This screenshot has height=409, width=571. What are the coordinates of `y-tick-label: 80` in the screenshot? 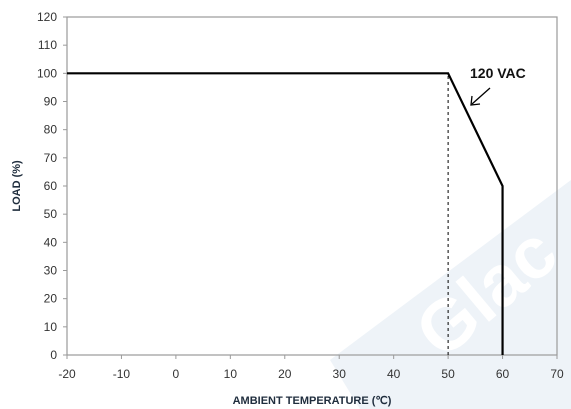 It's located at (51, 130).